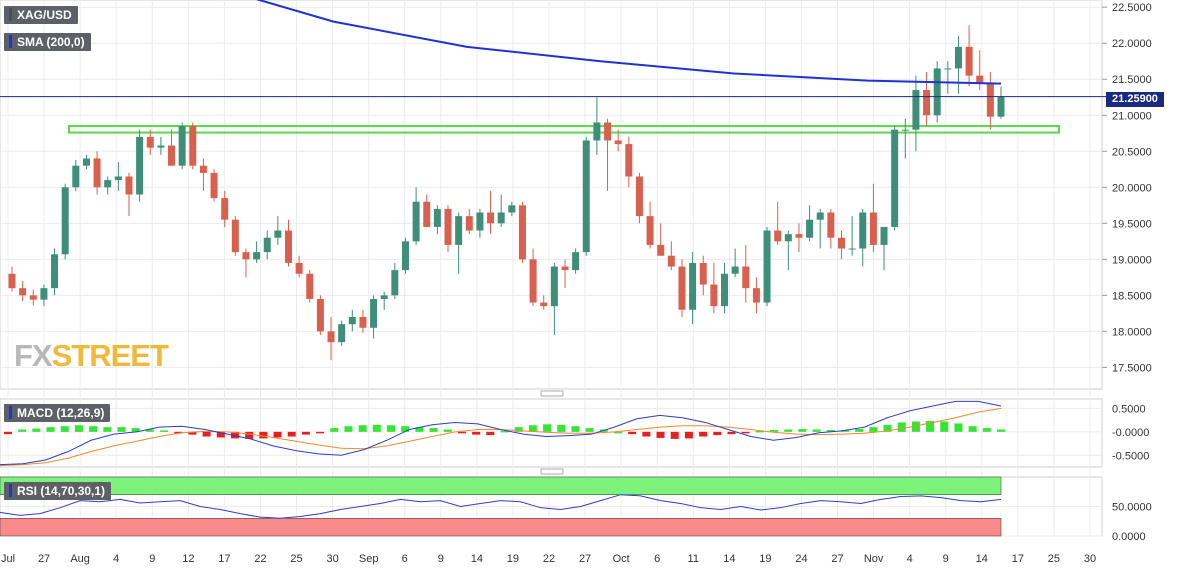  What do you see at coordinates (10, 14) in the screenshot?
I see `symbol-swatch` at bounding box center [10, 14].